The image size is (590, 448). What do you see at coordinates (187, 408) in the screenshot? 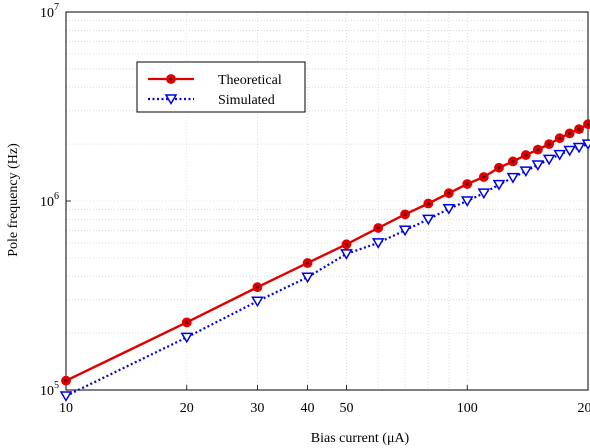
I see `x-tick-label: 20` at bounding box center [187, 408].